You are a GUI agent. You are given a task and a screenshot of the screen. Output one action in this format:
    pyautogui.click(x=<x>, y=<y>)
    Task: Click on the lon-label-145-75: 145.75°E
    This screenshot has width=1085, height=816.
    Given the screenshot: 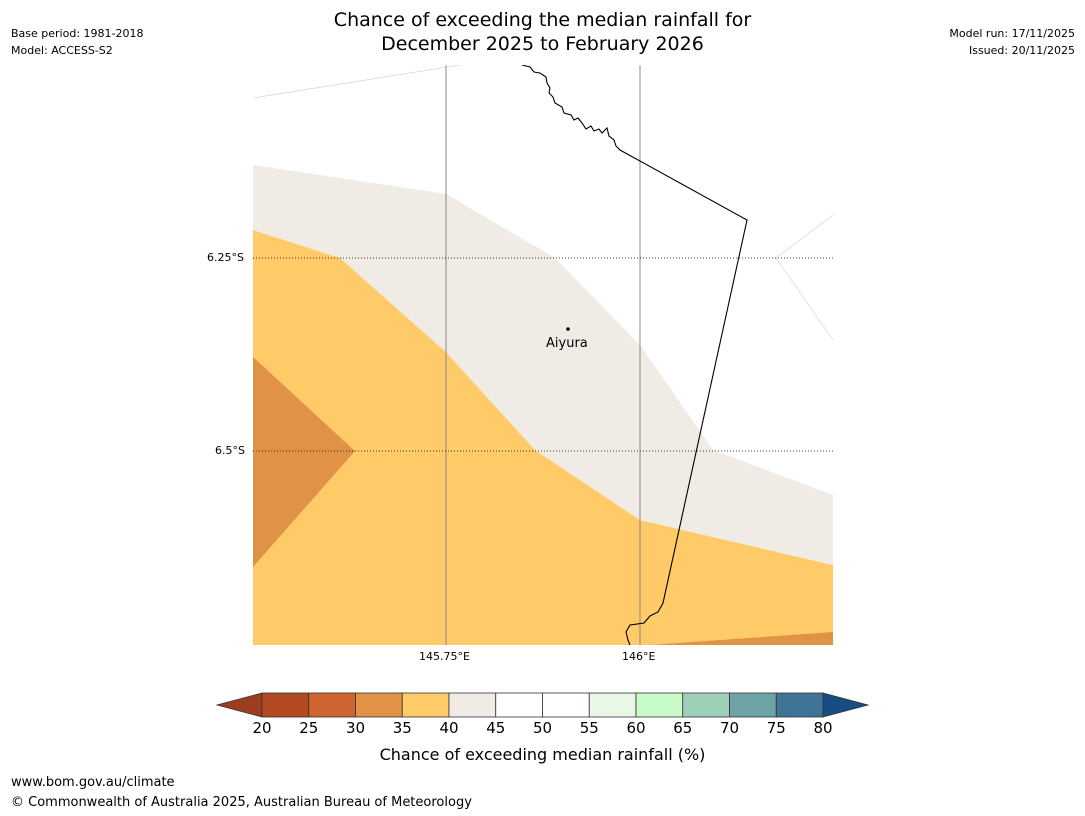 What is the action you would take?
    pyautogui.click(x=444, y=656)
    